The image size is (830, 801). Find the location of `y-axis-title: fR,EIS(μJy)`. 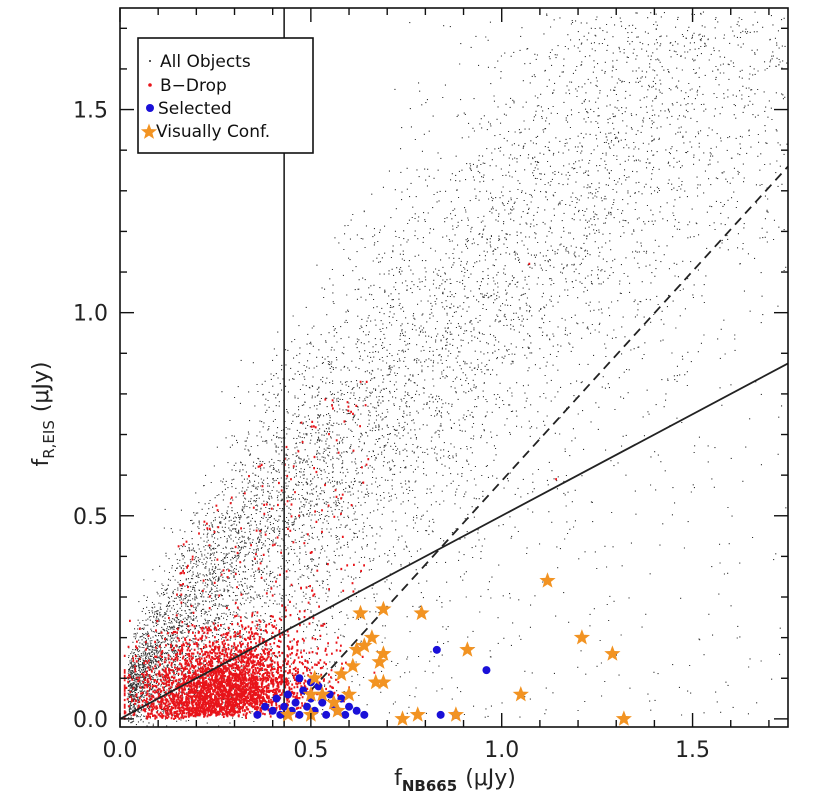

y-axis-title: fR,EIS(μJy) is located at coordinates (43, 413).